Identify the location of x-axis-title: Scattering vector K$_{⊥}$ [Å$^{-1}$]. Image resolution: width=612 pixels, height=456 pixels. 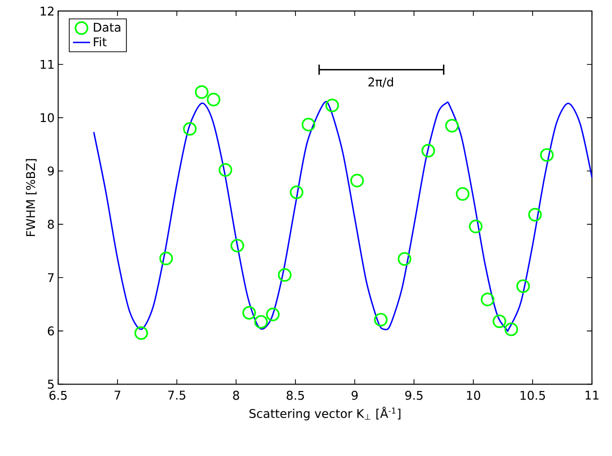
(325, 413).